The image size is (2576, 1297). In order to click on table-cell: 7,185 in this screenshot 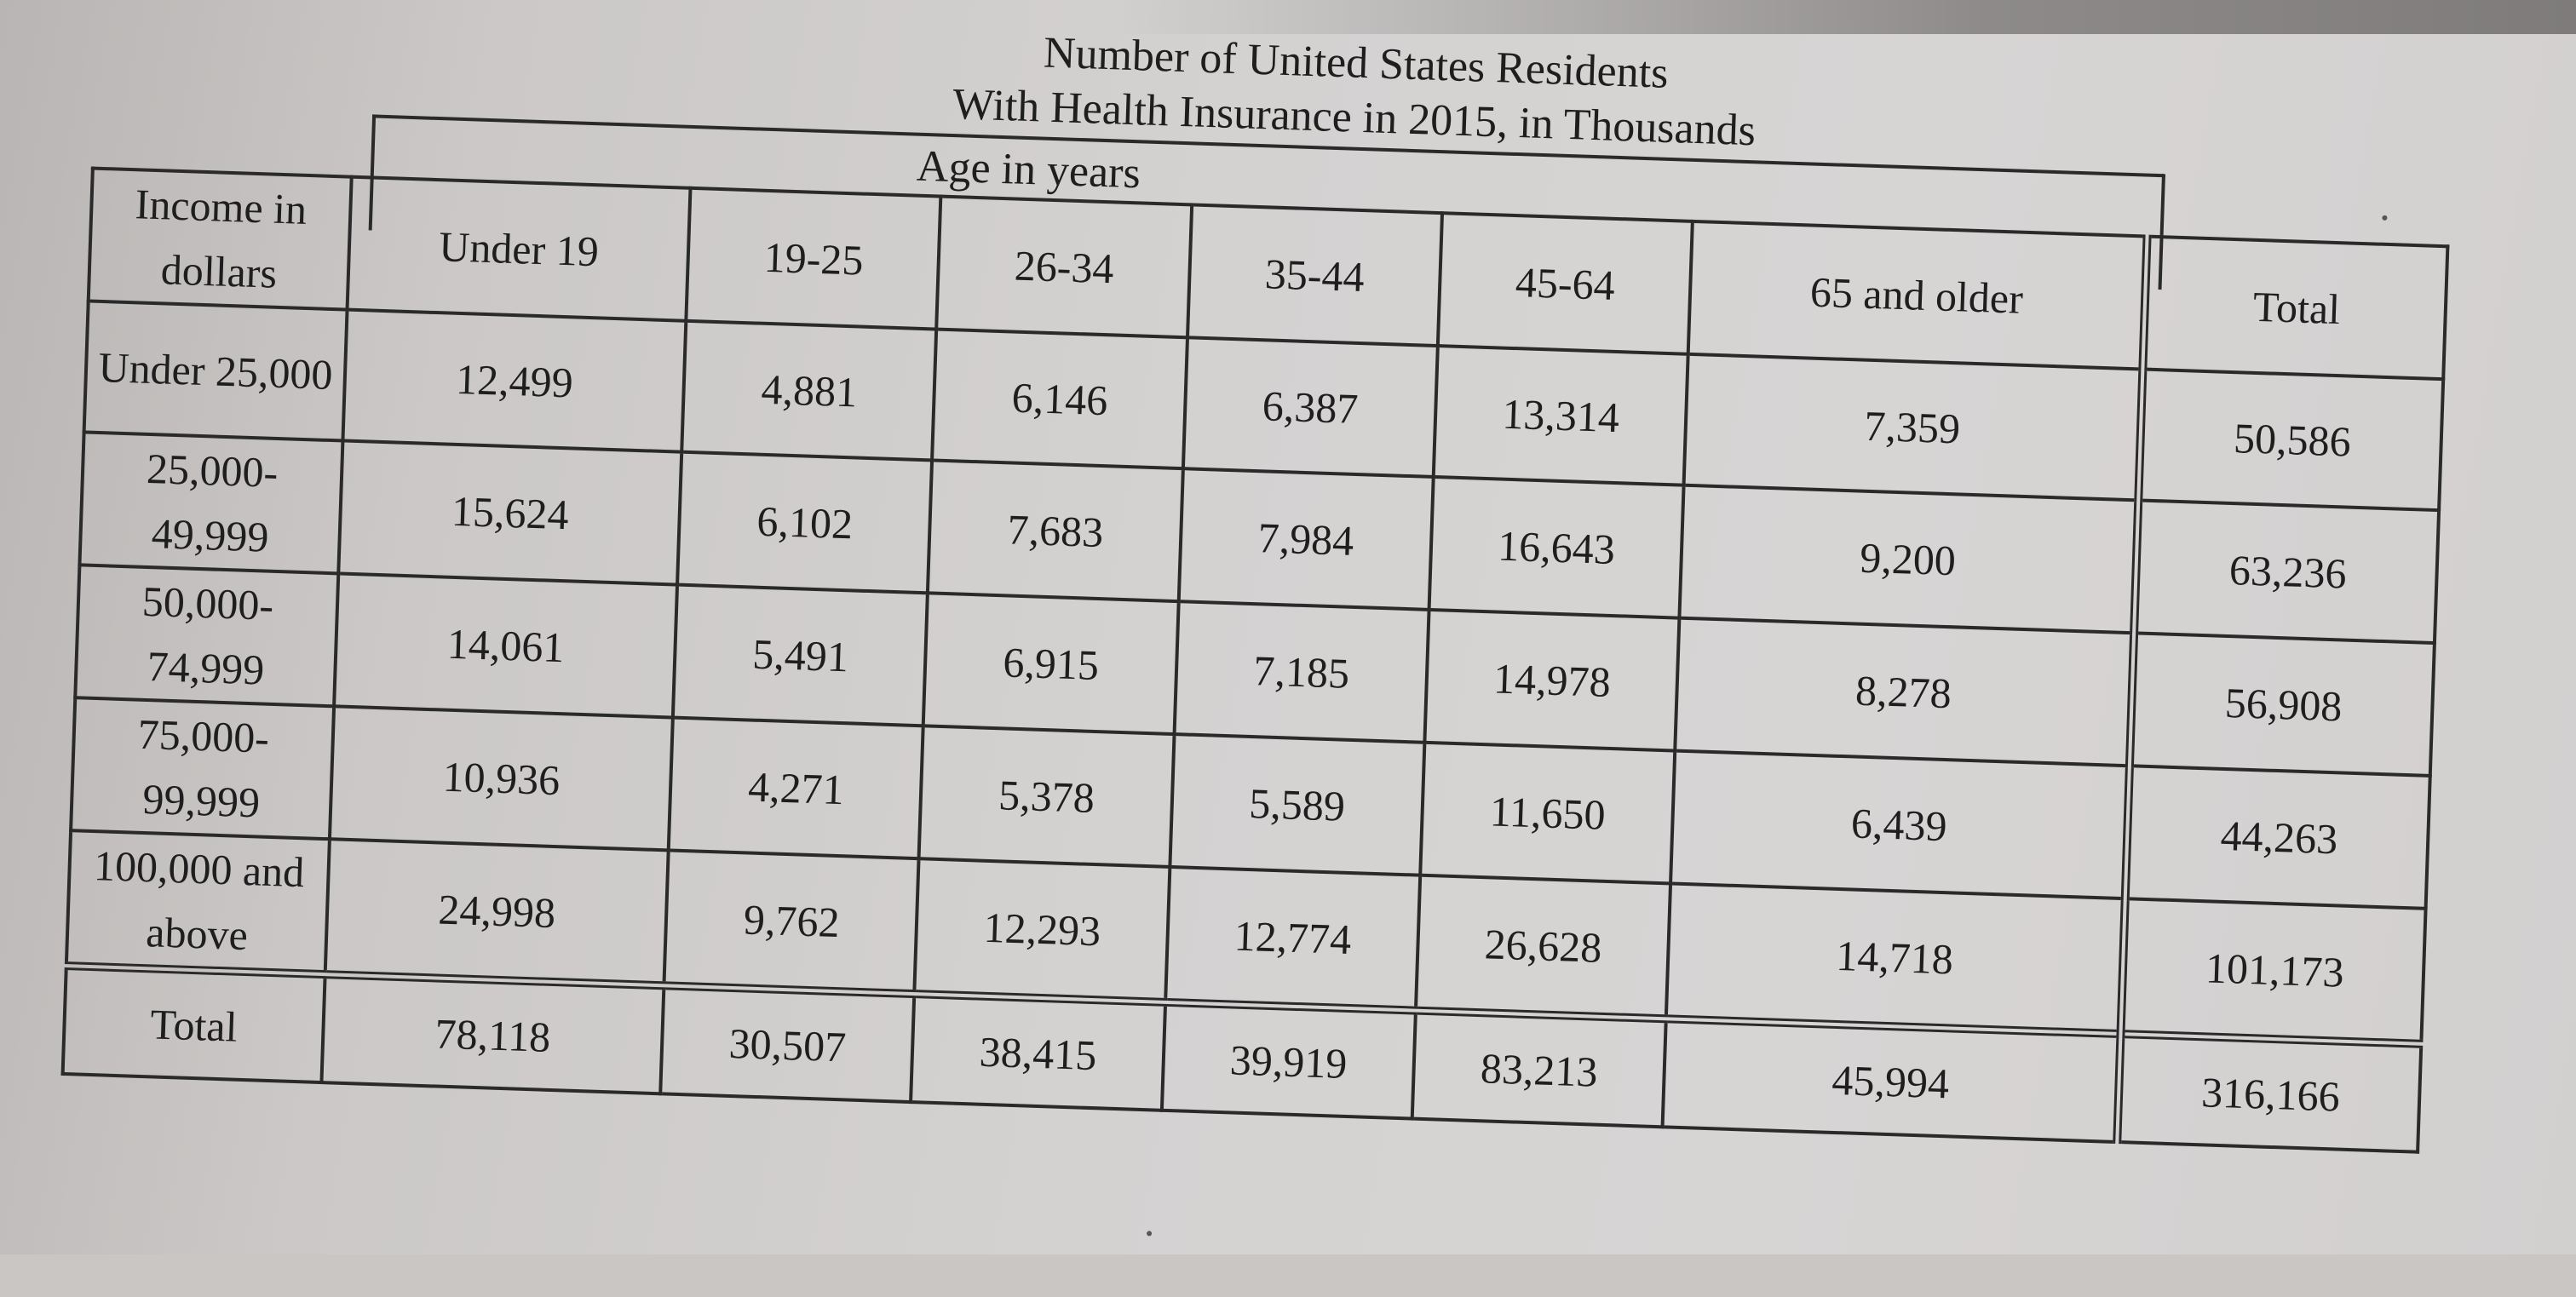, I will do `click(1302, 672)`.